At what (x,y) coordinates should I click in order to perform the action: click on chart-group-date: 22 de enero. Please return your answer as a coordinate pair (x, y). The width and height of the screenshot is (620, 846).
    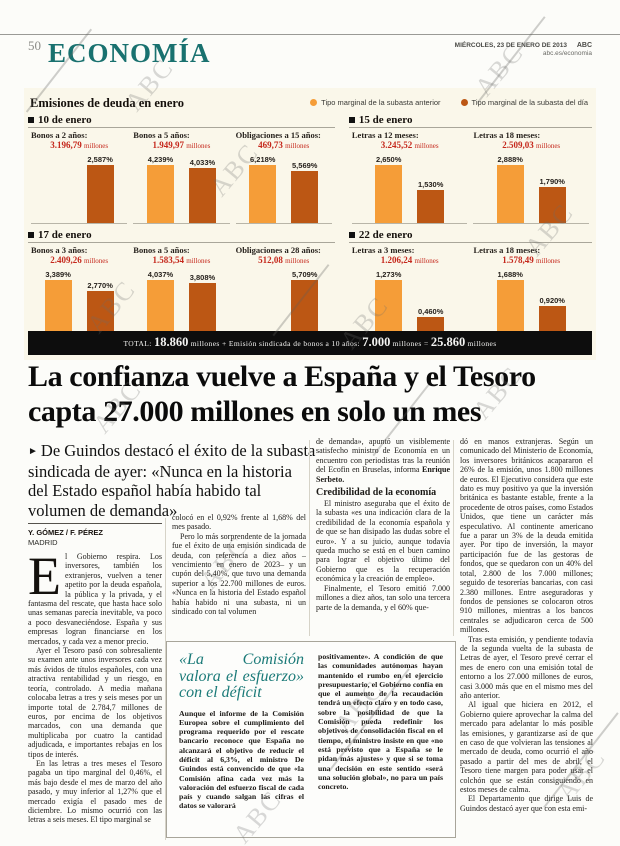
    Looking at the image, I should click on (385, 235).